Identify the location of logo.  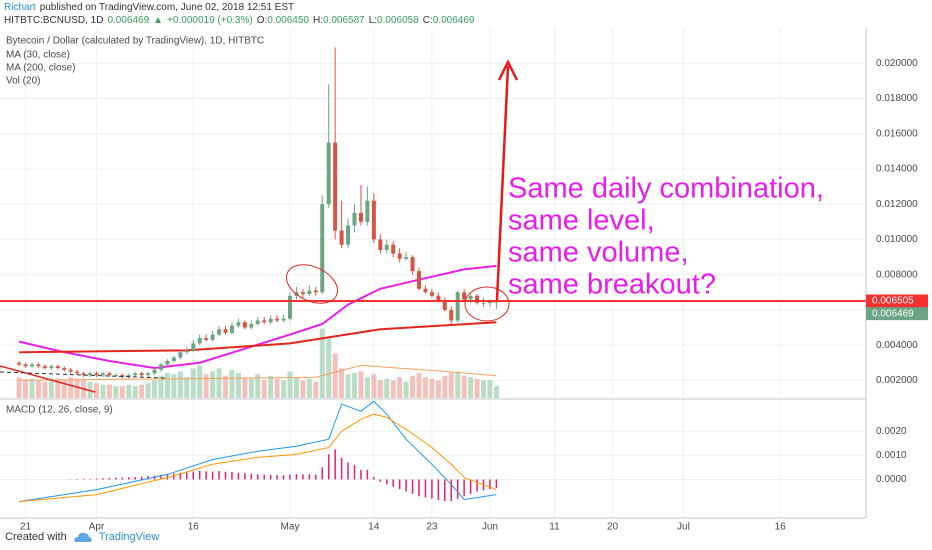
(83, 537).